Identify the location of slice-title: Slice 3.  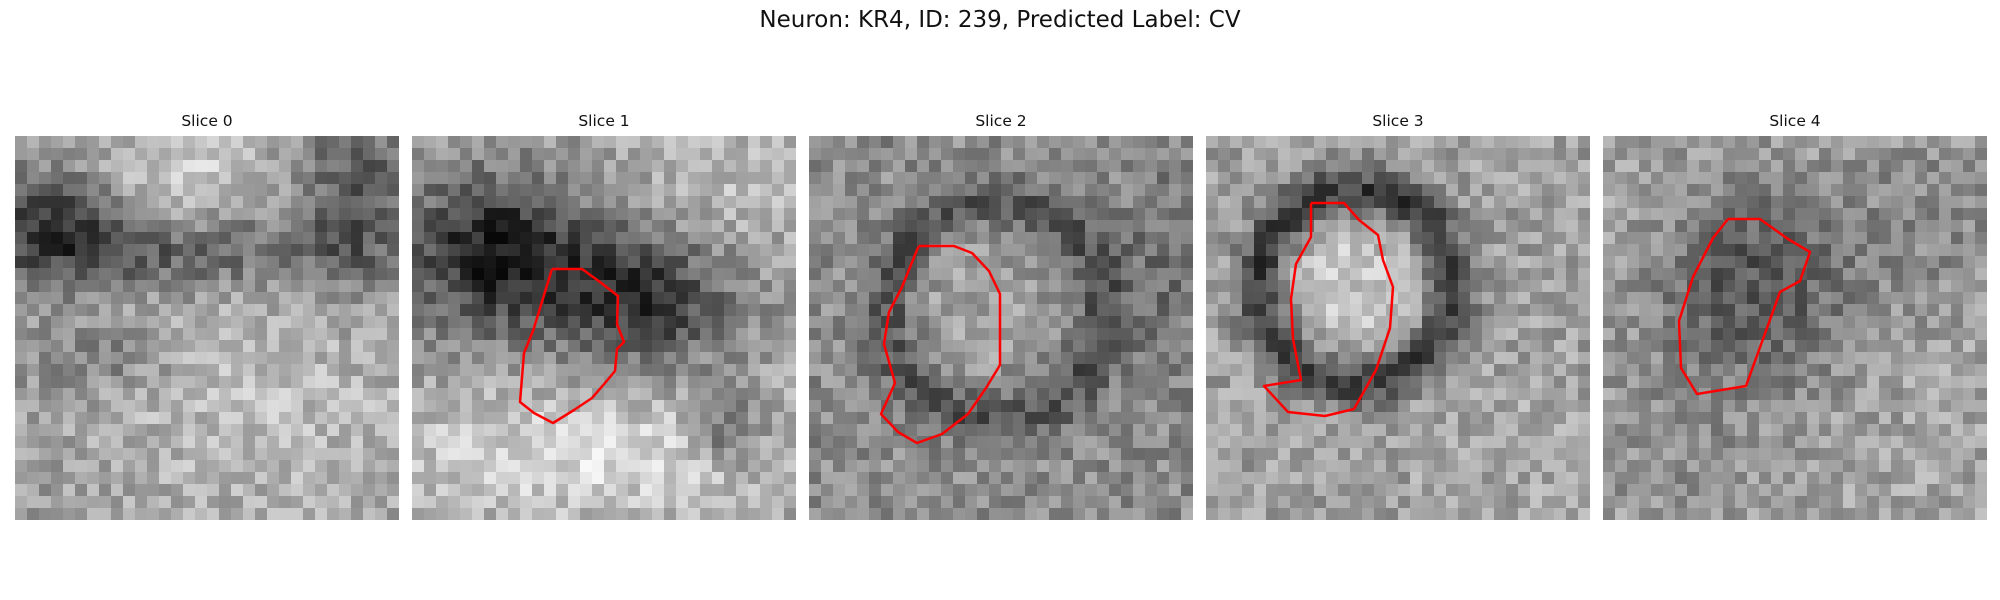
(1398, 121).